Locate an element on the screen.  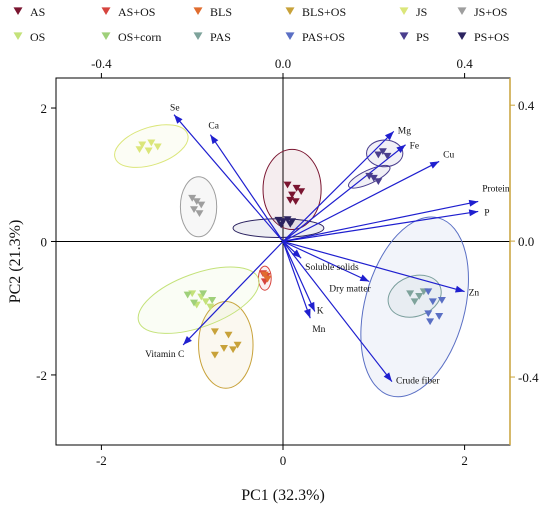
loading-arrowhead-protein is located at coordinates (473, 203).